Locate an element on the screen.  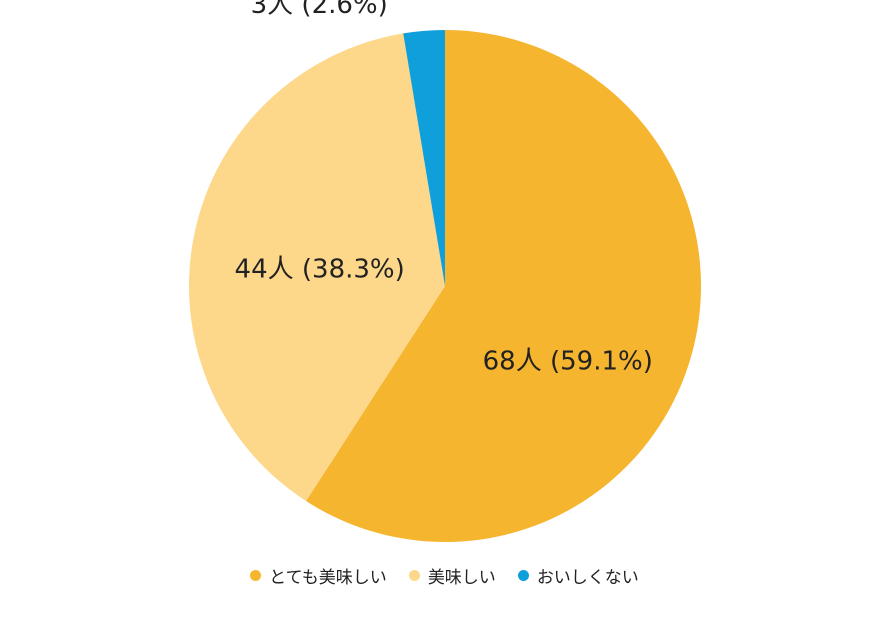
legend-item: とても美味しい is located at coordinates (318, 575).